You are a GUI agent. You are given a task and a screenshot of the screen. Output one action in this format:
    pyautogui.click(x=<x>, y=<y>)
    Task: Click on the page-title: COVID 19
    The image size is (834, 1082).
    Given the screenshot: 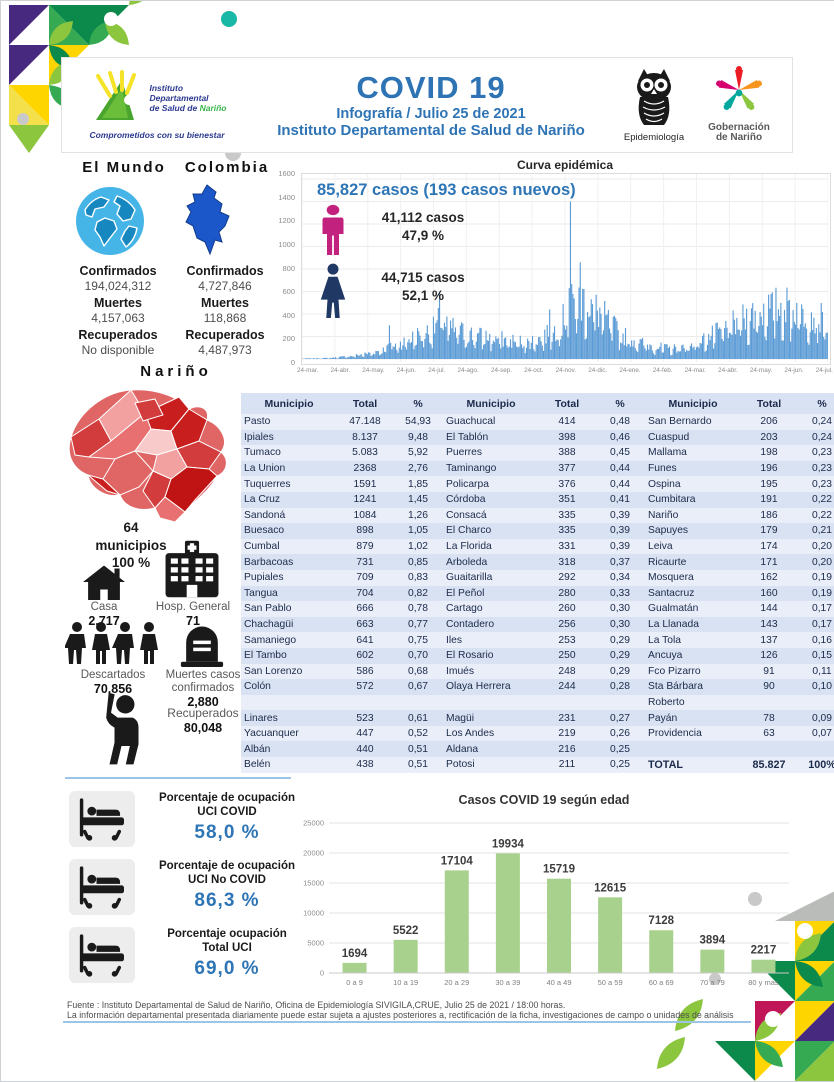 What is the action you would take?
    pyautogui.click(x=431, y=88)
    